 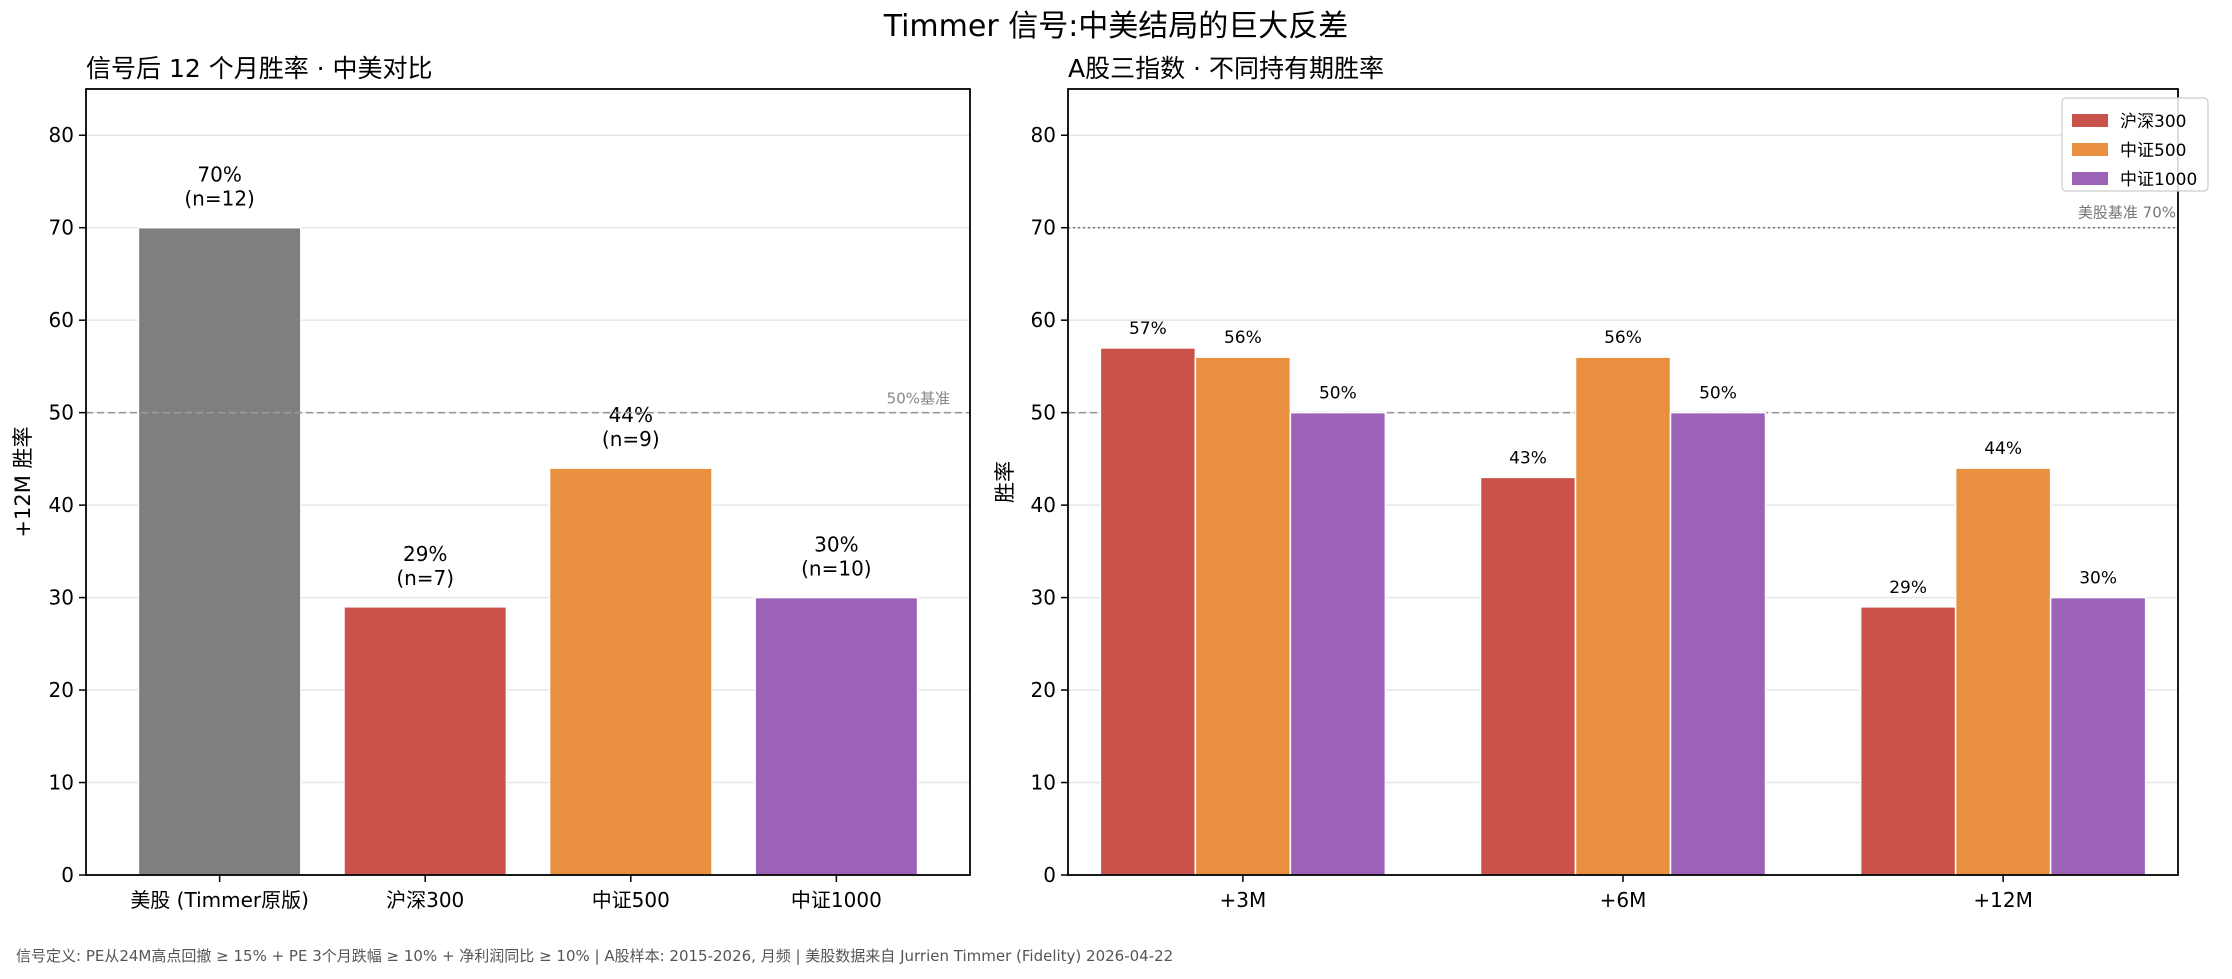 I want to click on chart-title: A股三指数 · 不同持有期胜率, so click(x=1226, y=68).